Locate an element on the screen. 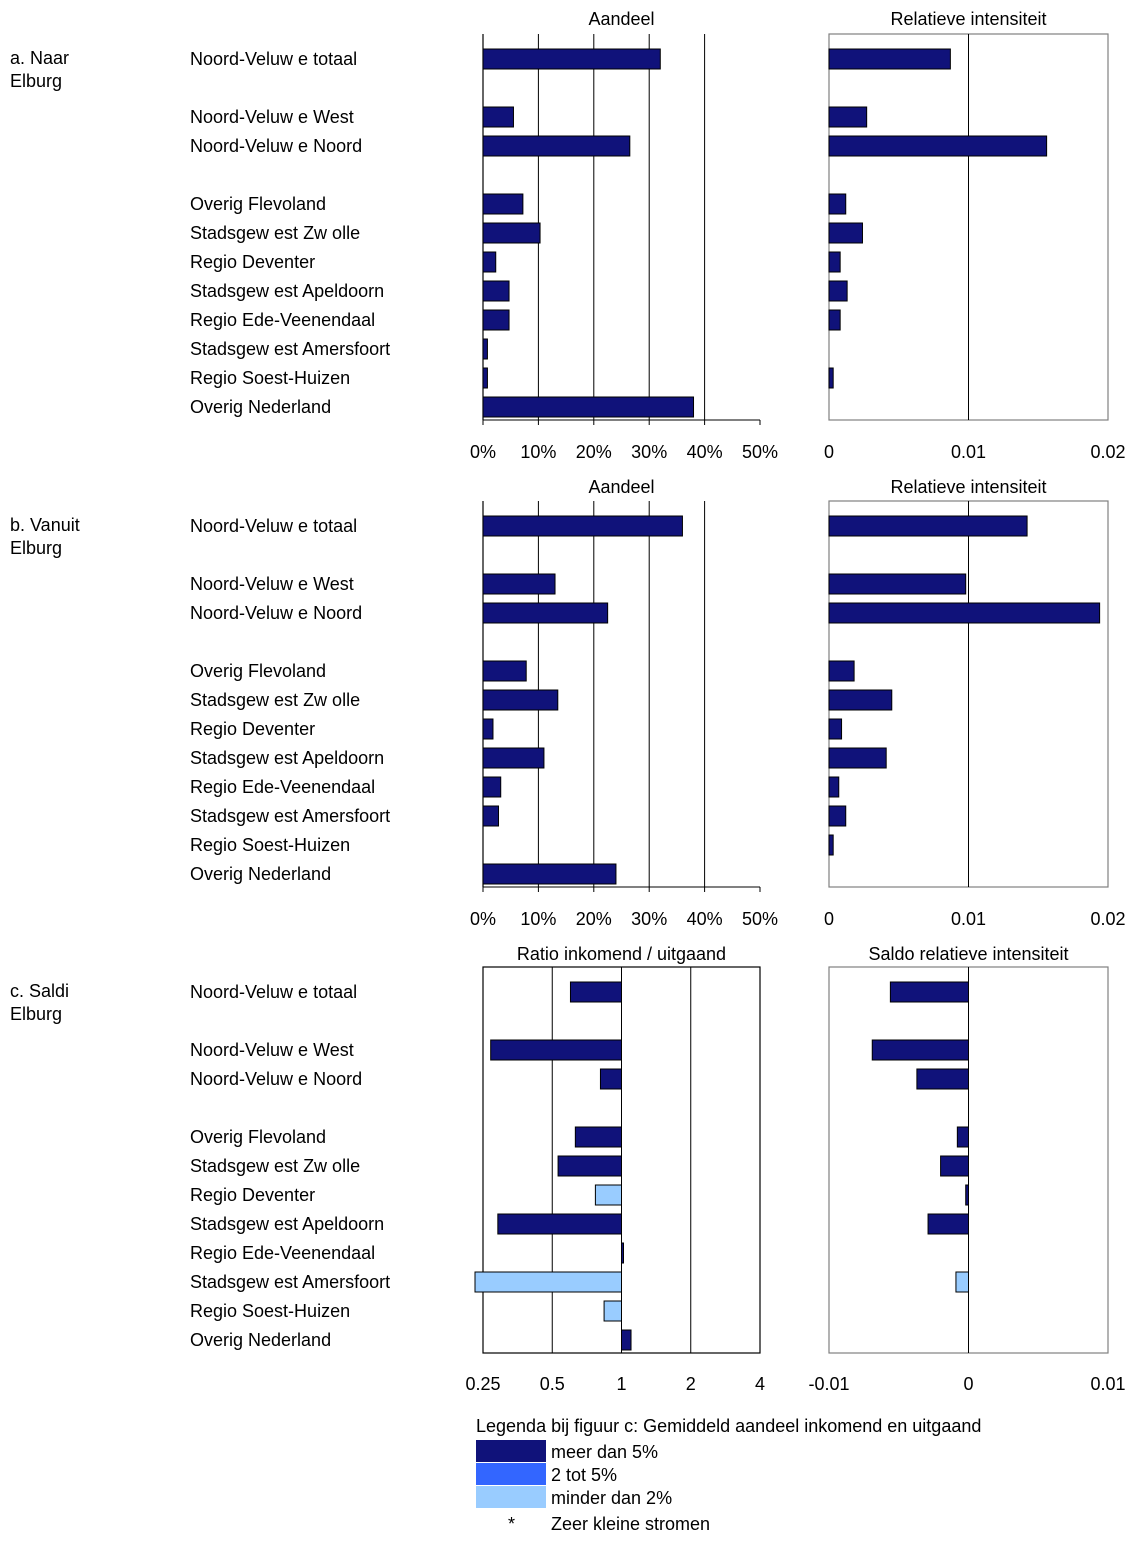 This screenshot has height=1550, width=1133. category-label: Regio Deventer is located at coordinates (252, 1195).